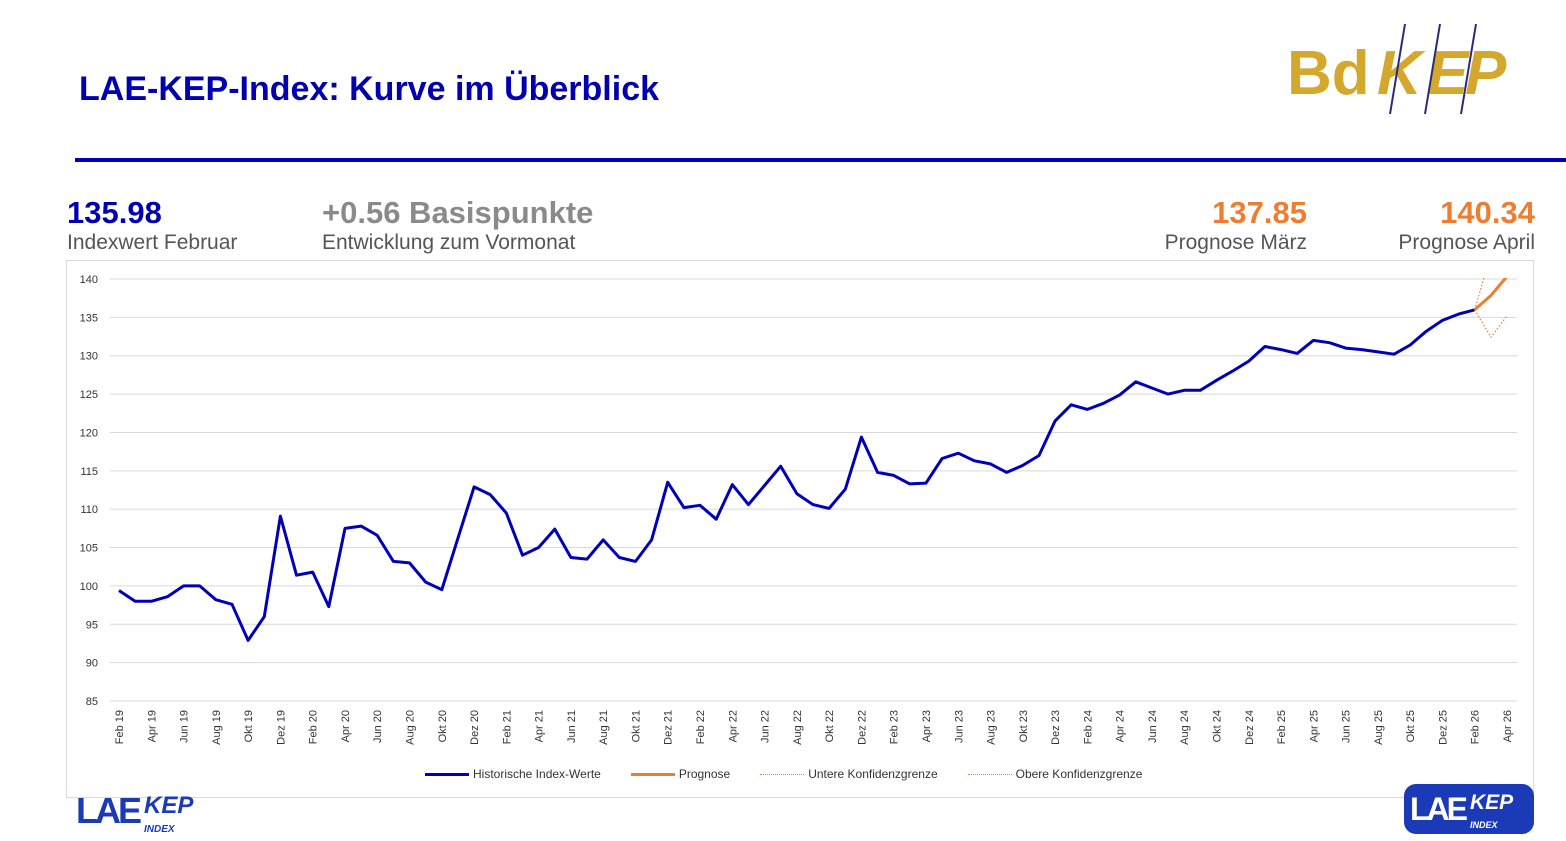 The width and height of the screenshot is (1566, 841). Describe the element at coordinates (1448, 73) in the screenshot. I see `svg-text: E` at that location.